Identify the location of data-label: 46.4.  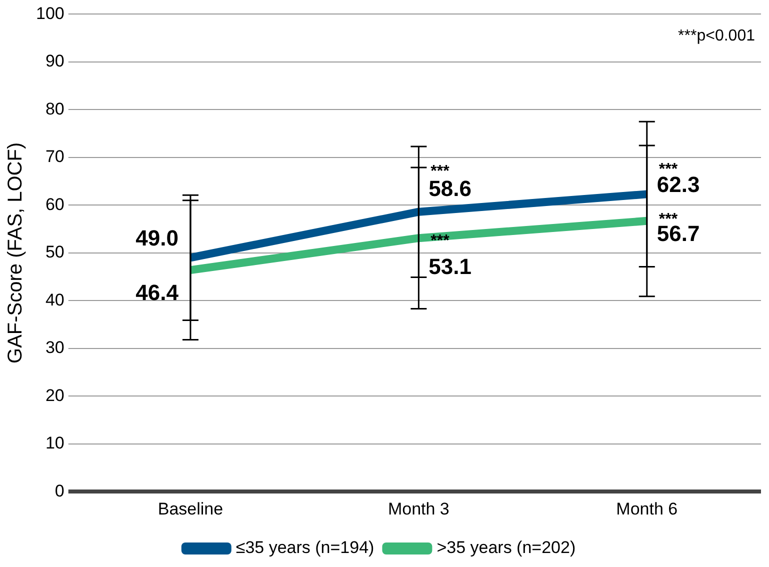
(158, 293).